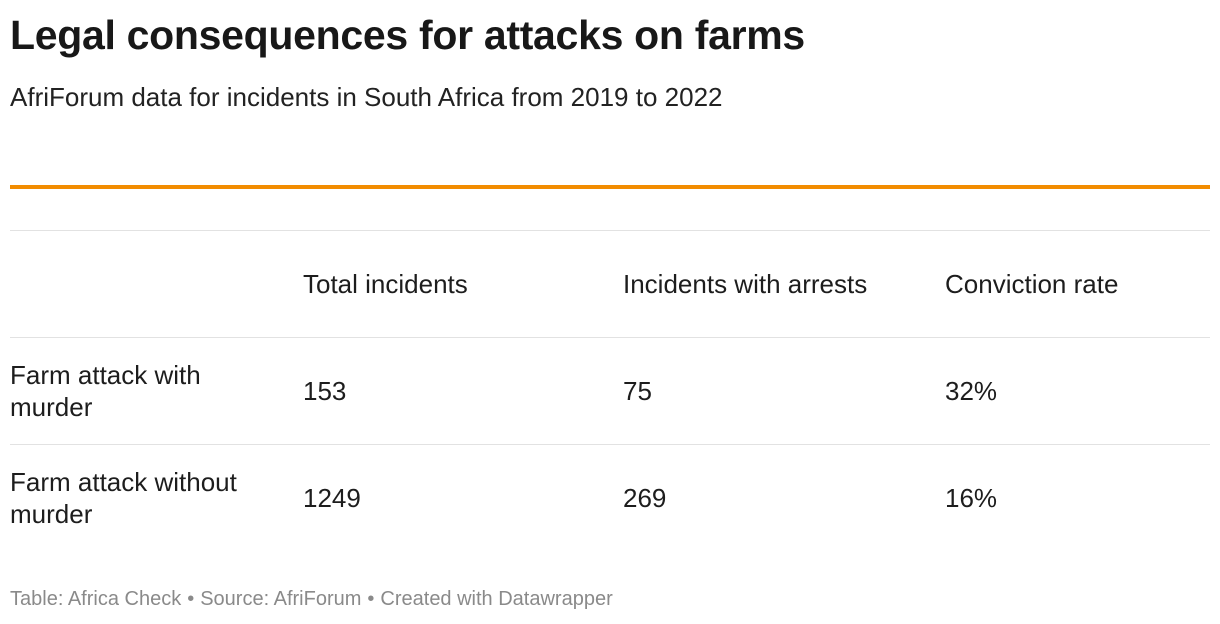  Describe the element at coordinates (325, 391) in the screenshot. I see `cell-total-incidents: 153` at that location.